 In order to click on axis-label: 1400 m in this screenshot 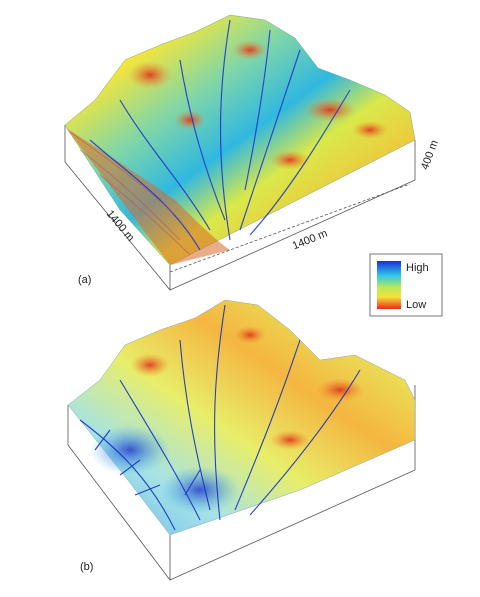, I will do `click(310, 239)`.